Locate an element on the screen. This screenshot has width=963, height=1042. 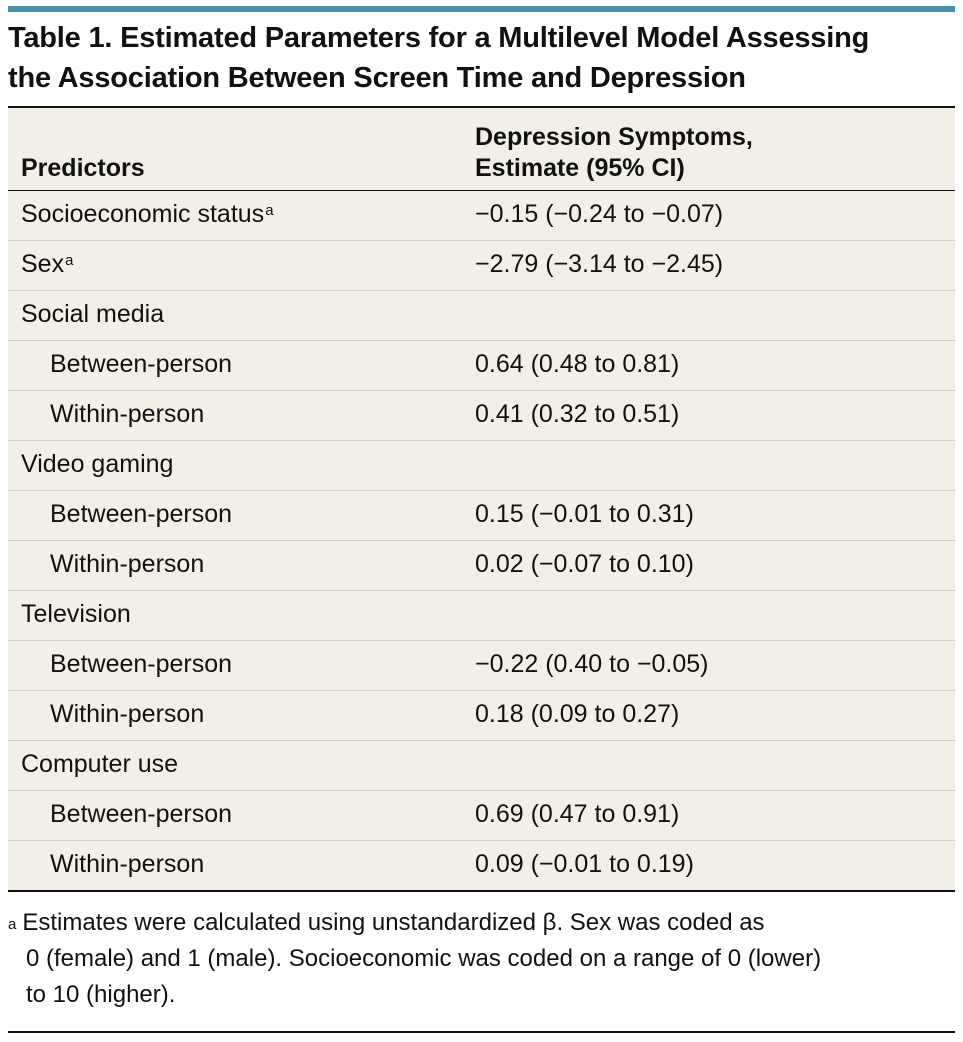
table-row: Sexa −2.79 (−3.14 to −2.45) is located at coordinates (481, 265).